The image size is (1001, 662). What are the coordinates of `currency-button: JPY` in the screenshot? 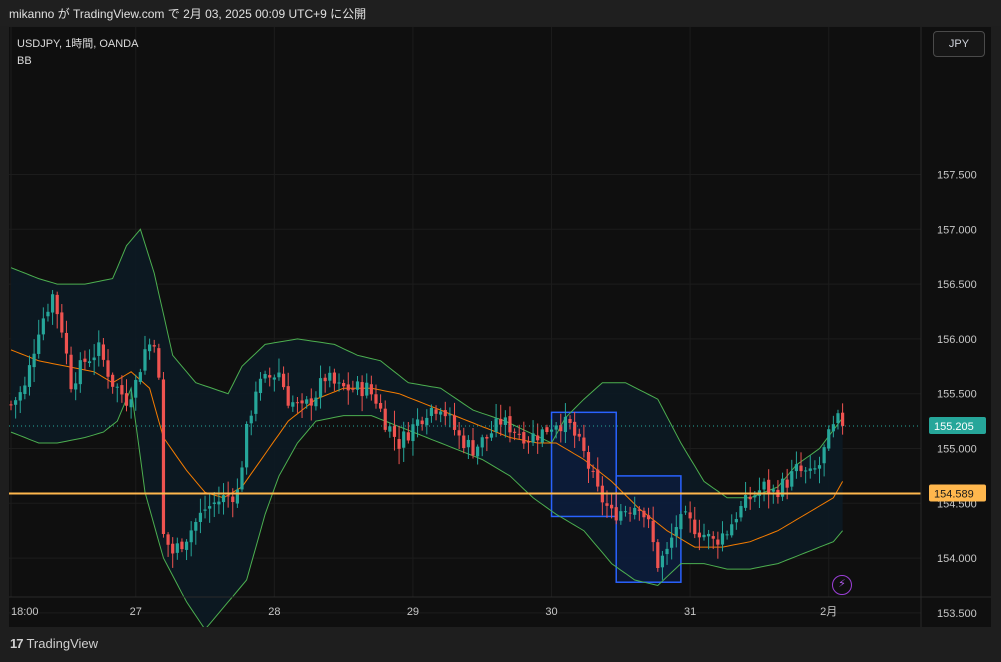 It's located at (959, 44).